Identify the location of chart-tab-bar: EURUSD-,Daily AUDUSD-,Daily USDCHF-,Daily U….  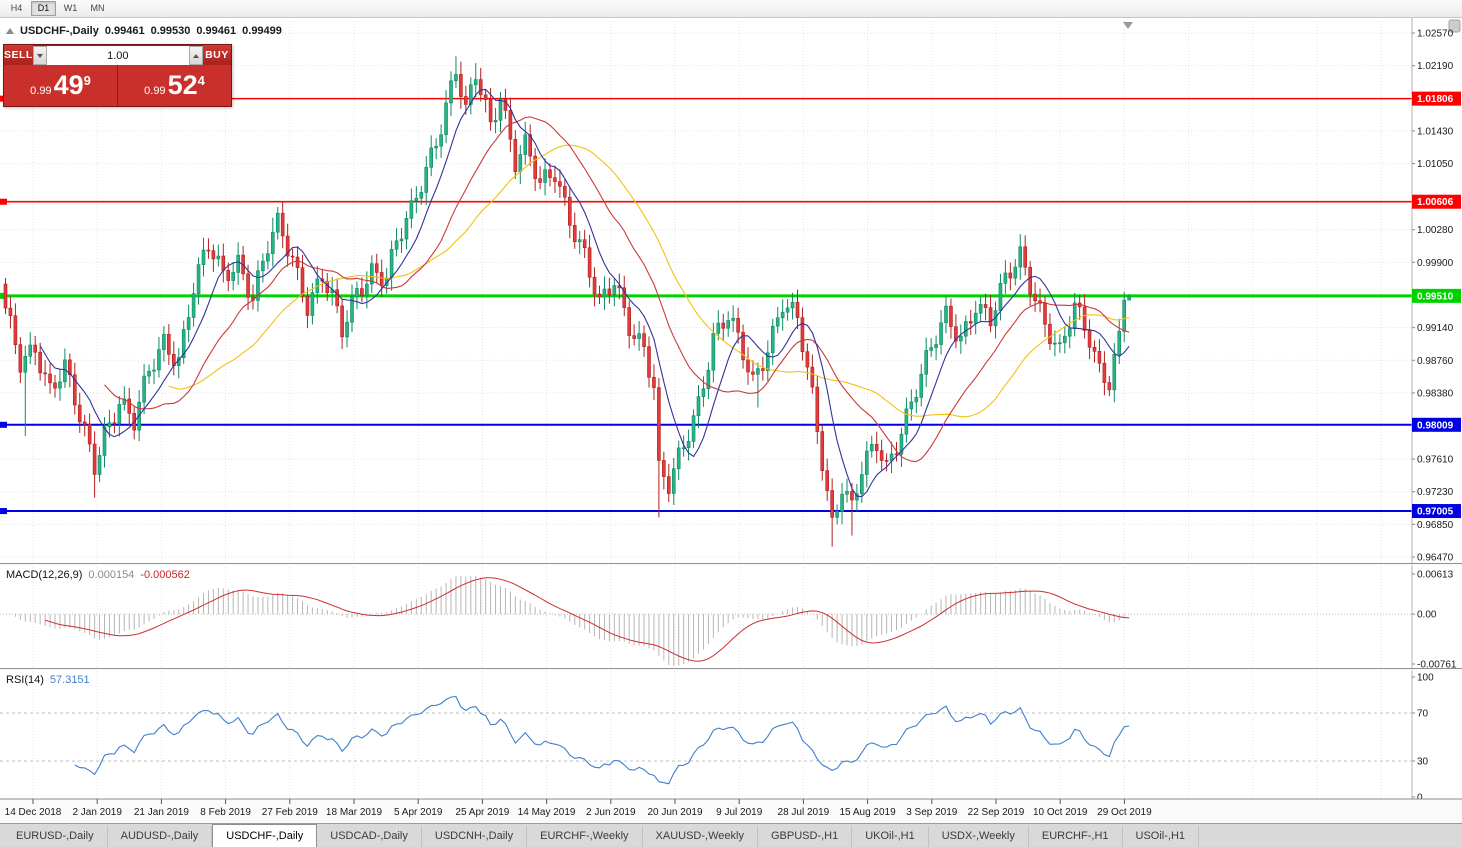
(731, 835).